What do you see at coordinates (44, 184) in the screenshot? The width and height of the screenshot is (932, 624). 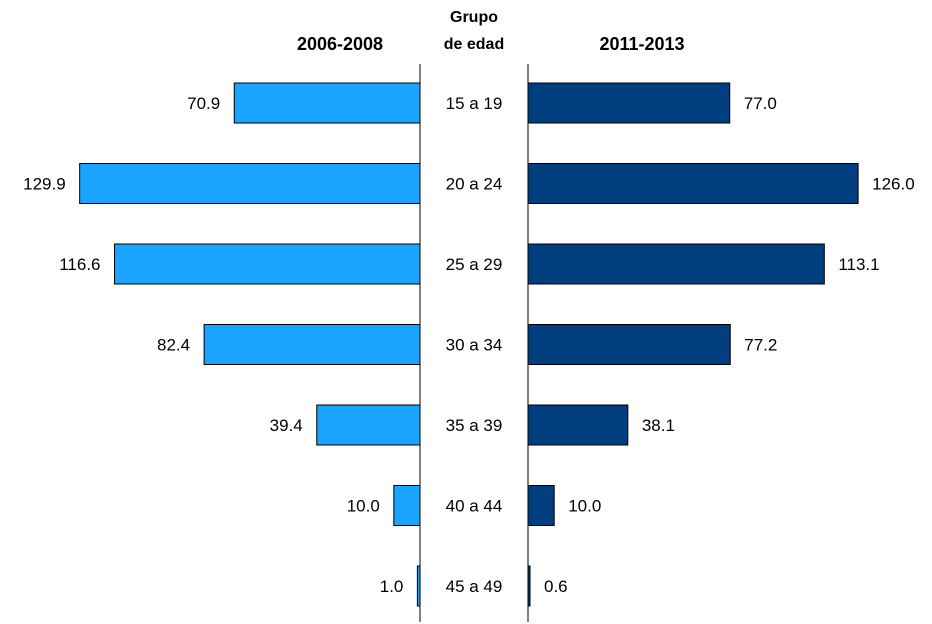 I see `value-label-2006-2008: 129.9` at bounding box center [44, 184].